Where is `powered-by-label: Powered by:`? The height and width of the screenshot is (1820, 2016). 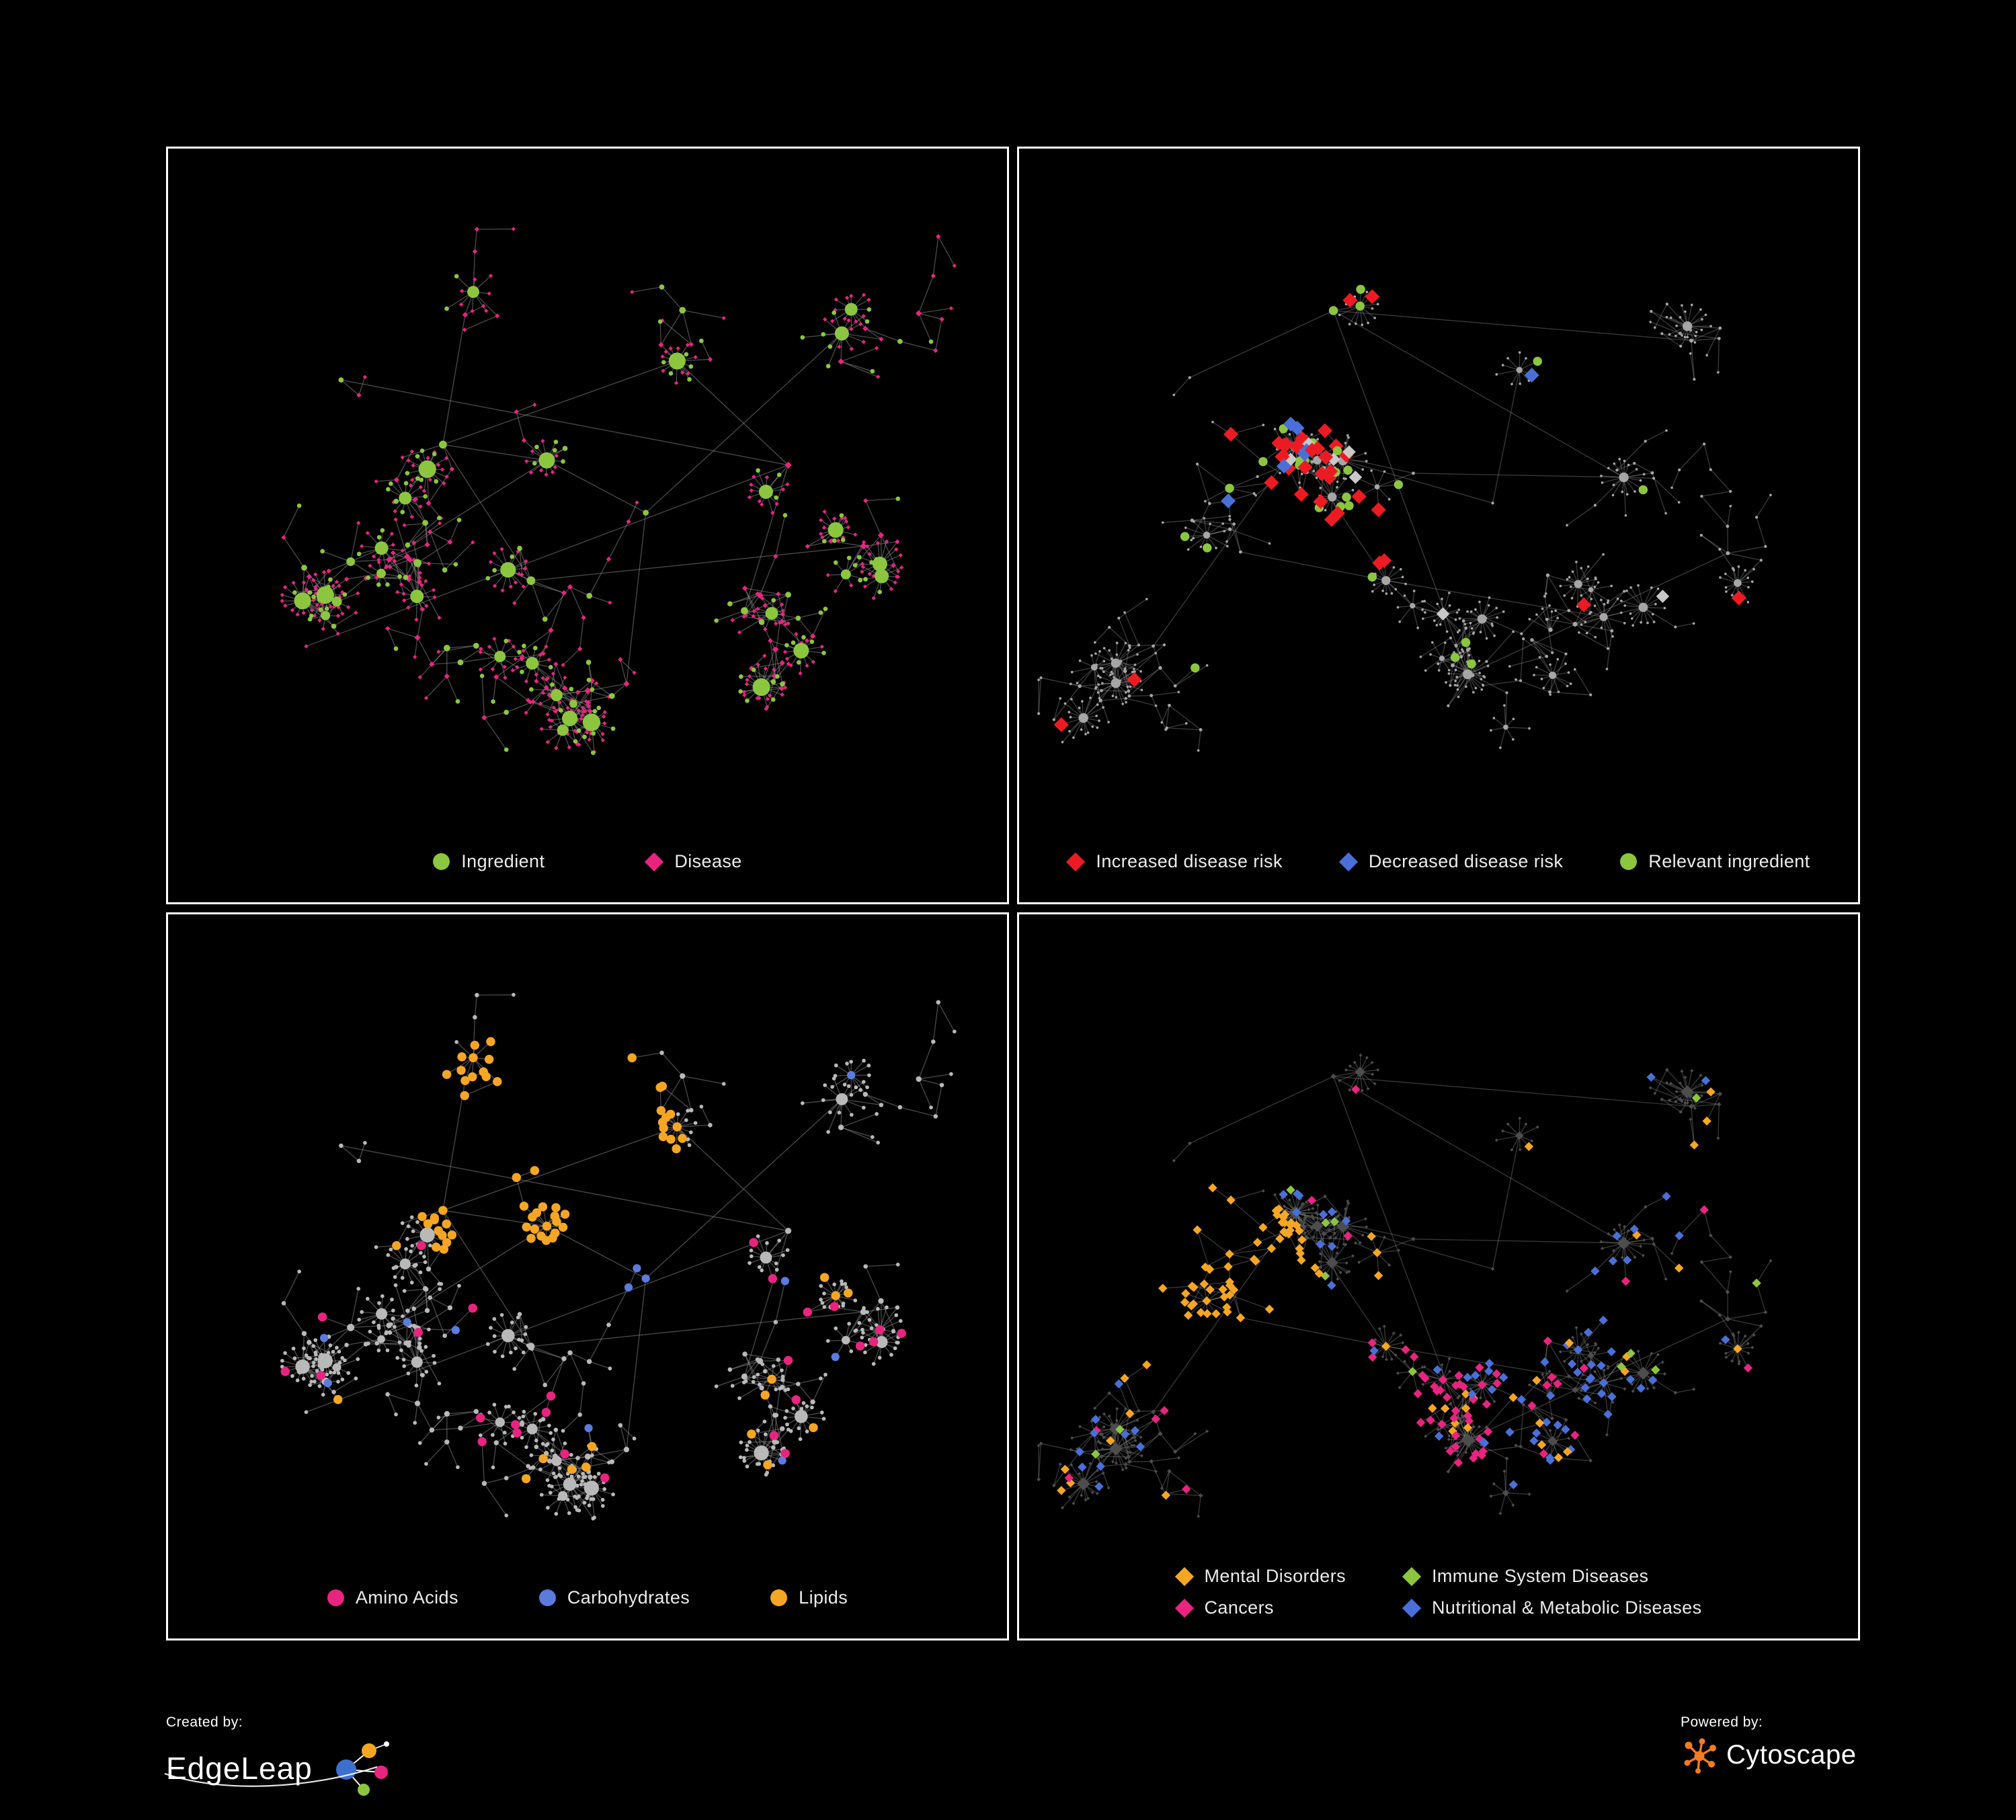
powered-by-label: Powered by: is located at coordinates (1722, 1722).